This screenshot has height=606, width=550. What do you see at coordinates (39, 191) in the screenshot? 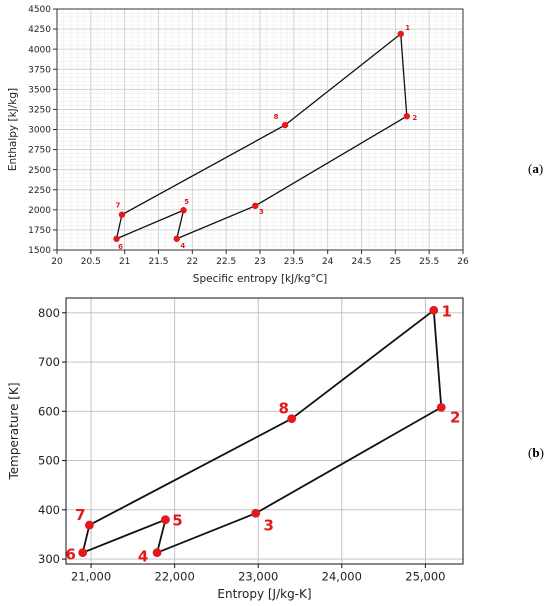
I see `y-tick-label: 2250` at bounding box center [39, 191].